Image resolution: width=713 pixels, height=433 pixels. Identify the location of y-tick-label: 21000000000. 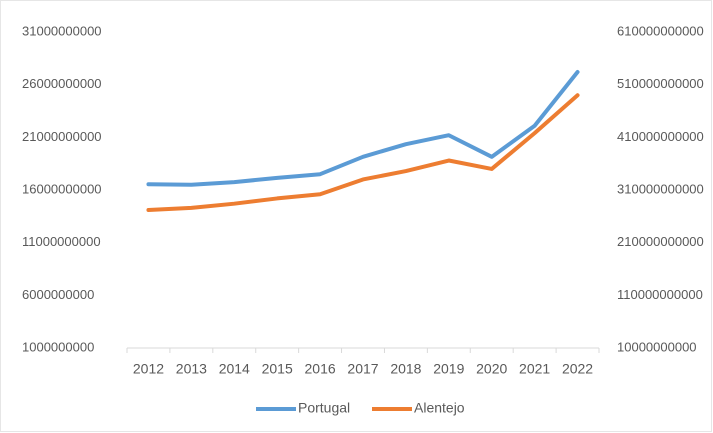
(62, 136).